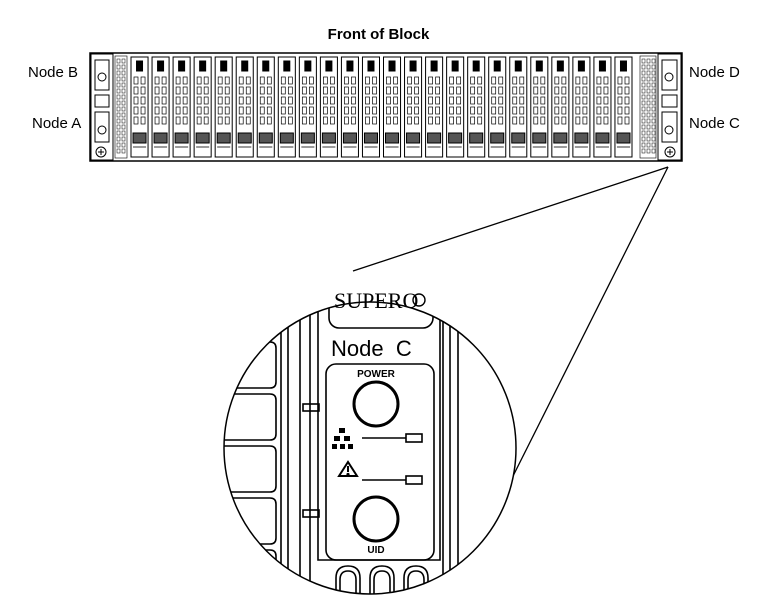  What do you see at coordinates (714, 123) in the screenshot?
I see `node-c-label: Node C` at bounding box center [714, 123].